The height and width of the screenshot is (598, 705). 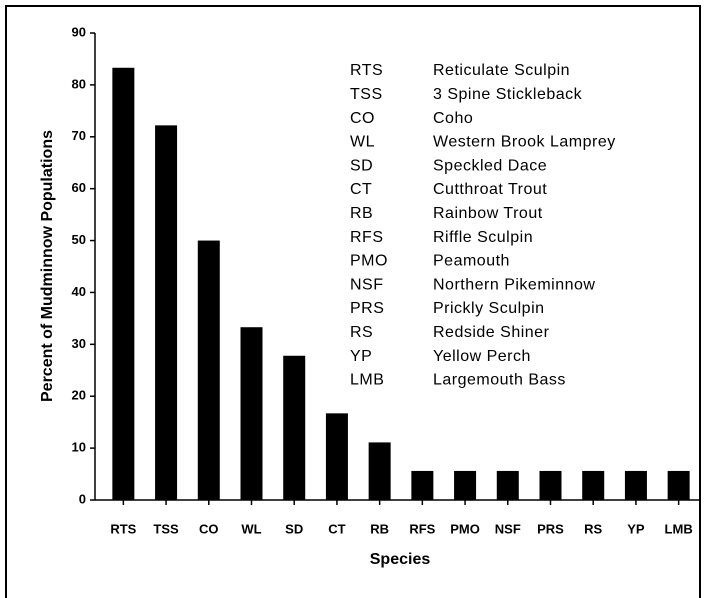 I want to click on y-tick-label: 40, so click(x=79, y=291).